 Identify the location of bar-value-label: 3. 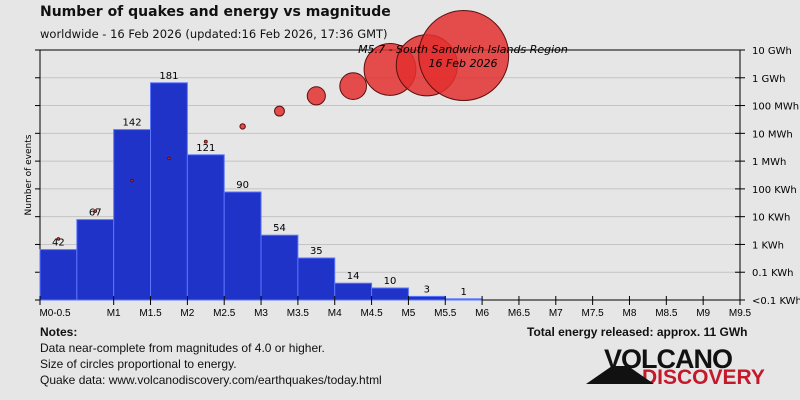
(427, 289).